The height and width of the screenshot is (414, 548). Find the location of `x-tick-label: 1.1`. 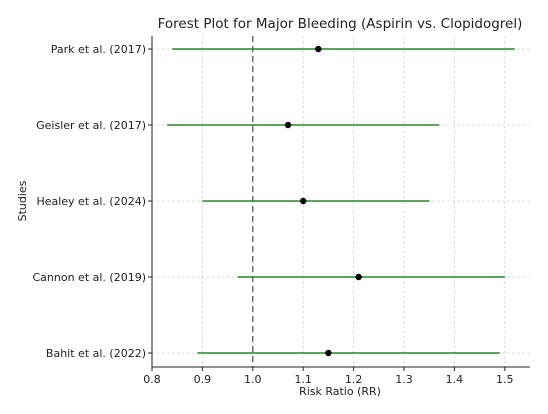

x-tick-label: 1.1 is located at coordinates (303, 379).